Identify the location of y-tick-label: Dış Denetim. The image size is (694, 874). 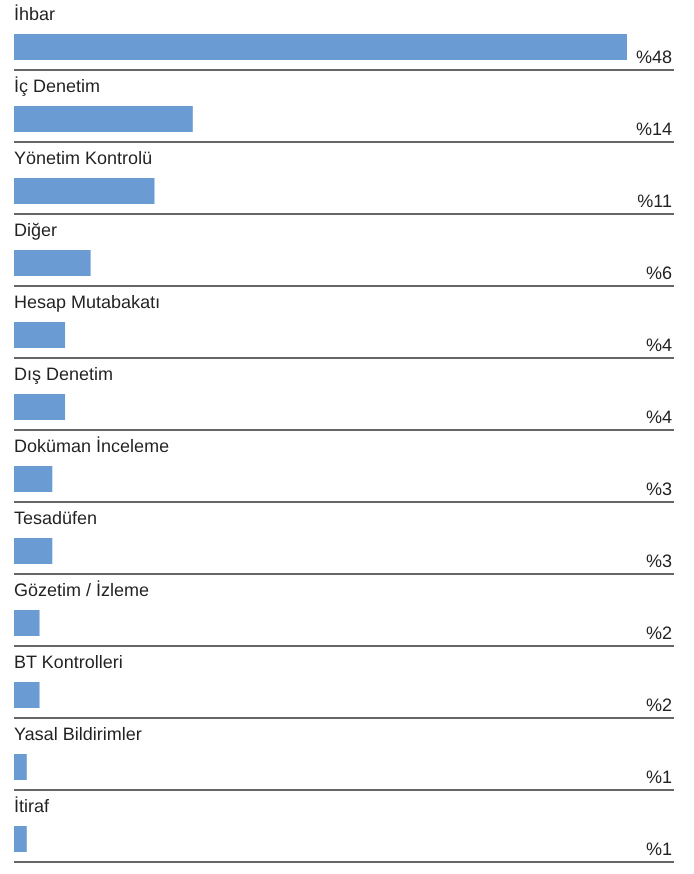
(64, 374).